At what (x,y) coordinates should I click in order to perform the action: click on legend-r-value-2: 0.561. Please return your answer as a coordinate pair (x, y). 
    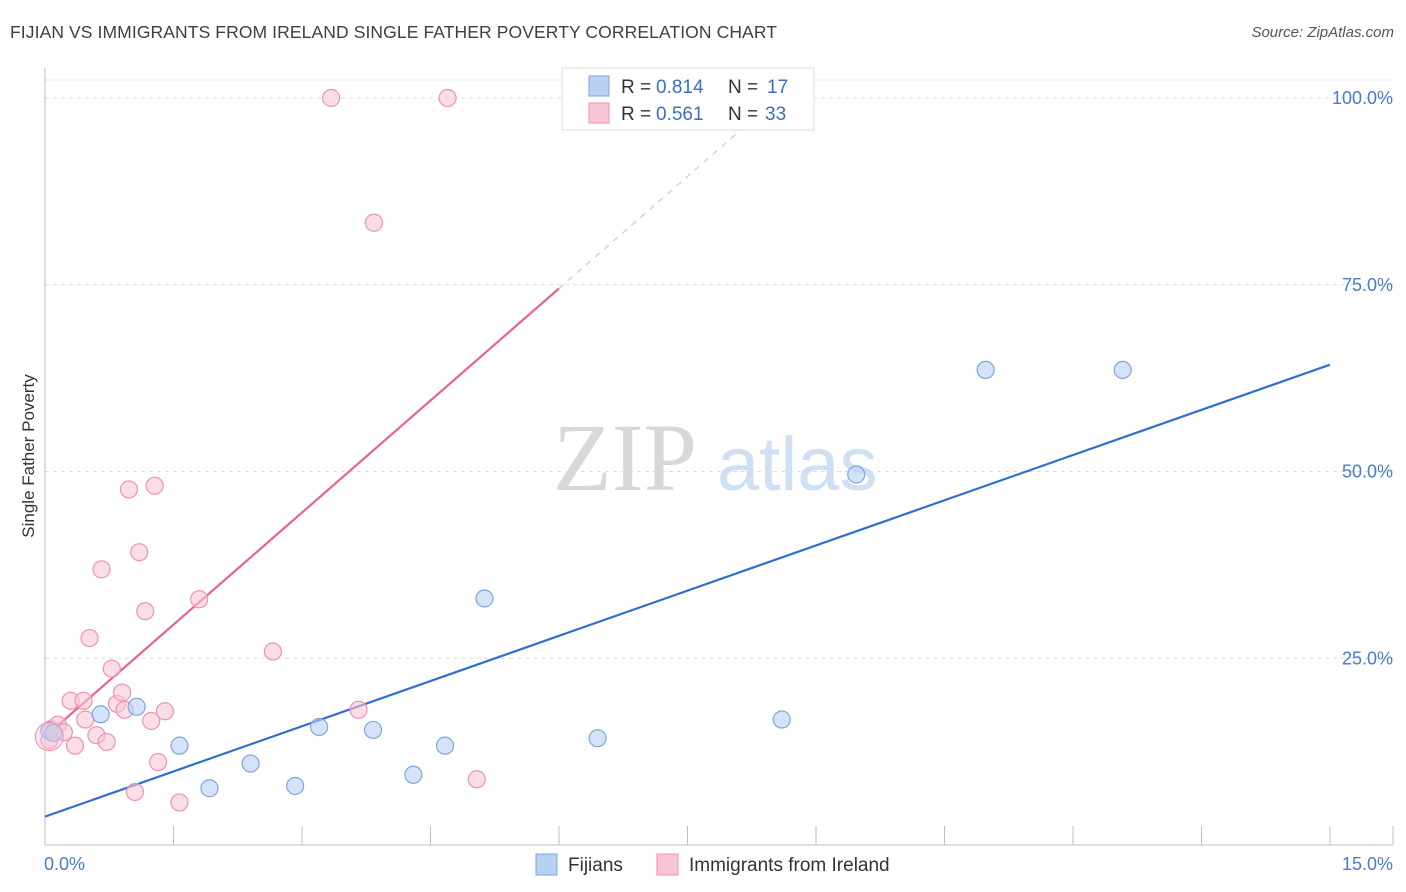
    Looking at the image, I should click on (680, 114).